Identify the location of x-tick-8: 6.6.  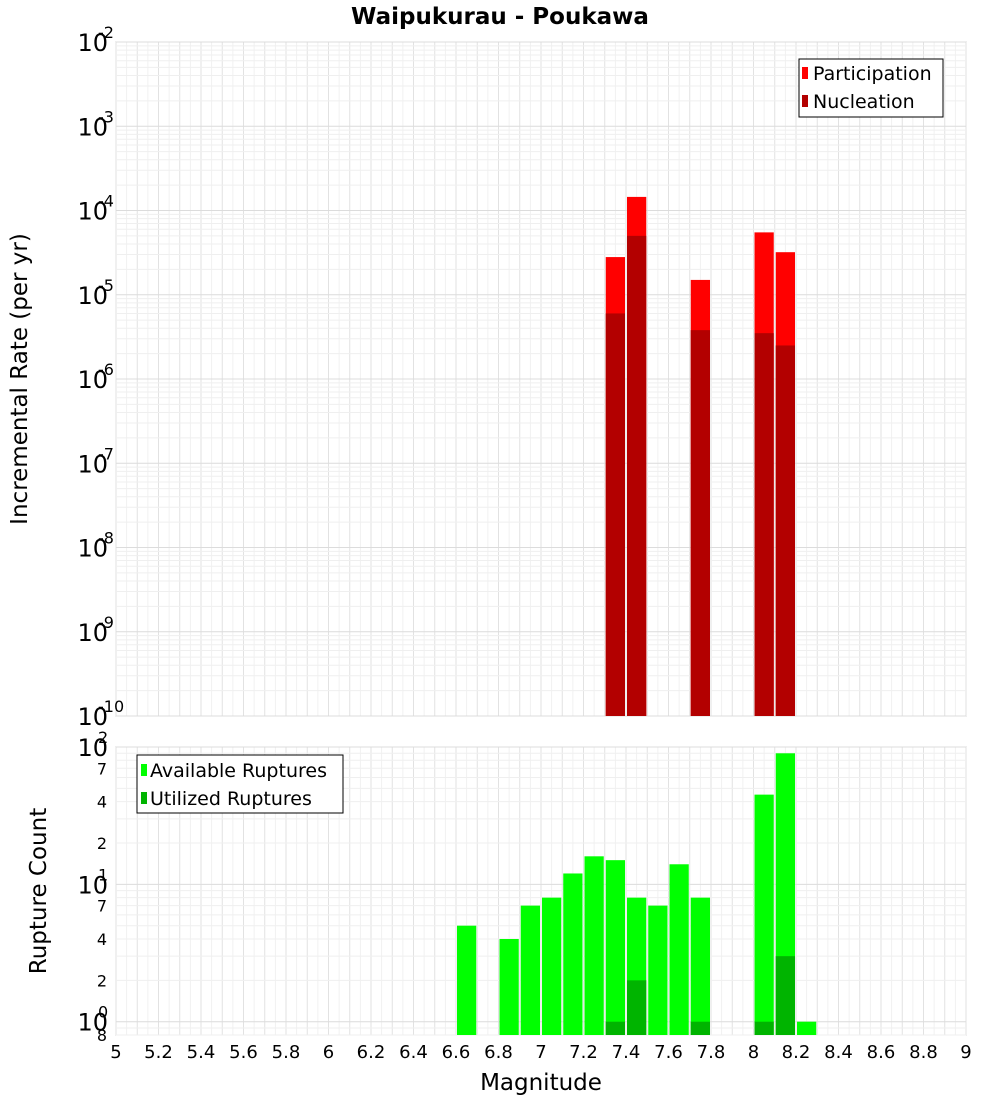
(456, 1052).